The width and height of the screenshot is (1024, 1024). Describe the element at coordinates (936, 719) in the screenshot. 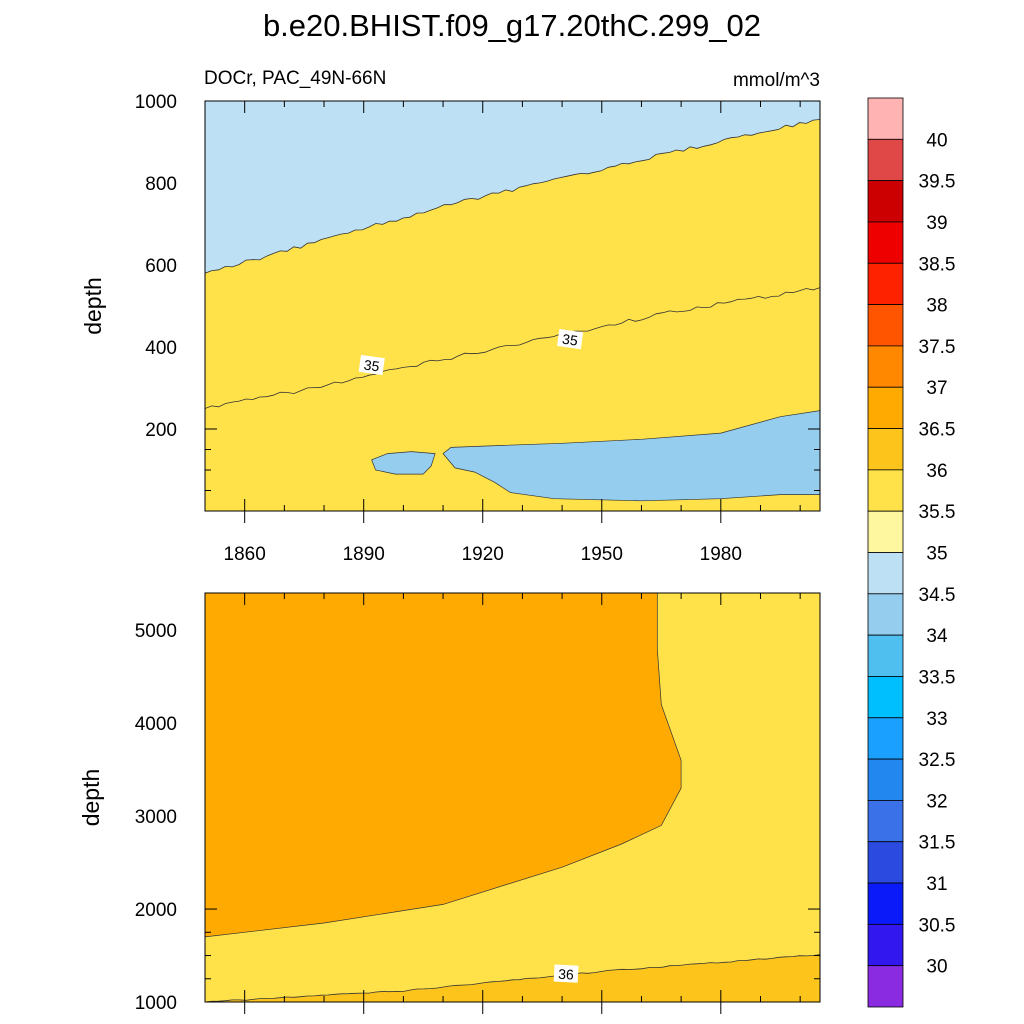

I see `colorbar-label-14: 33` at that location.